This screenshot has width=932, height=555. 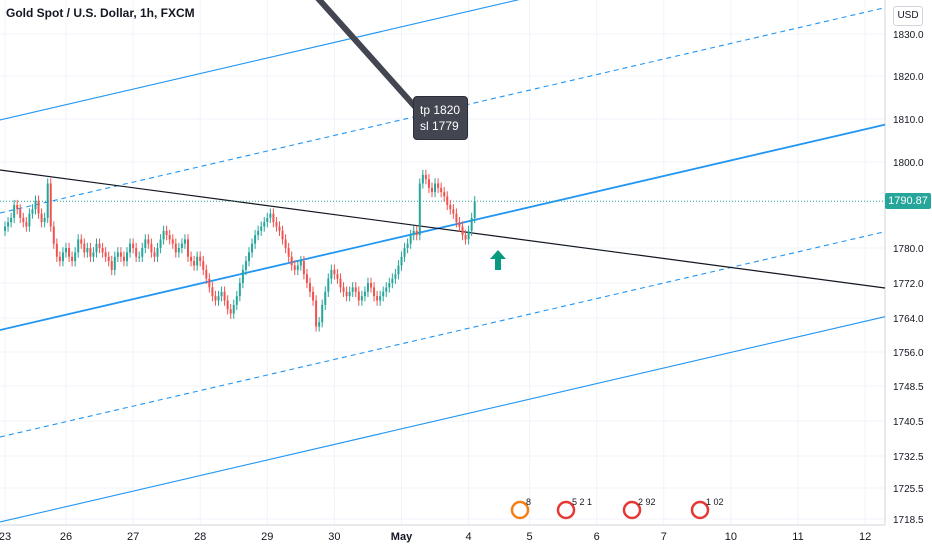 I want to click on event-marker: 5 2 1, so click(x=574, y=508).